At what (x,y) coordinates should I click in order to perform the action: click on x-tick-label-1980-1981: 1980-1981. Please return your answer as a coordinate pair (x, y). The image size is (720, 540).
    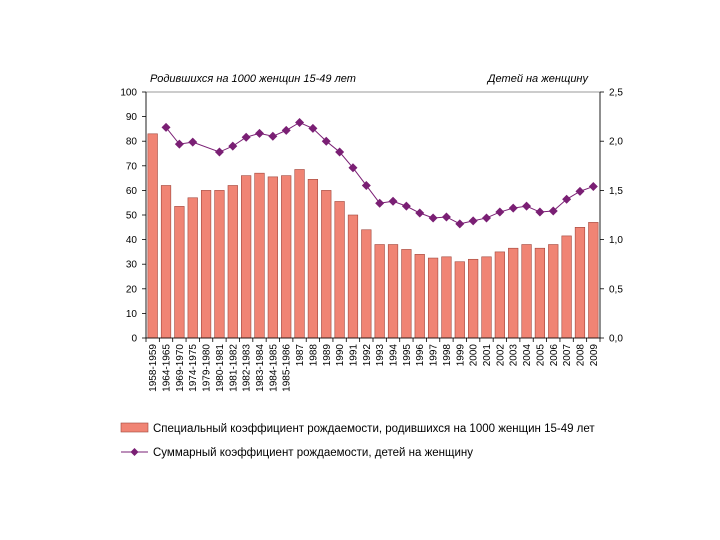
    Looking at the image, I should click on (220, 368).